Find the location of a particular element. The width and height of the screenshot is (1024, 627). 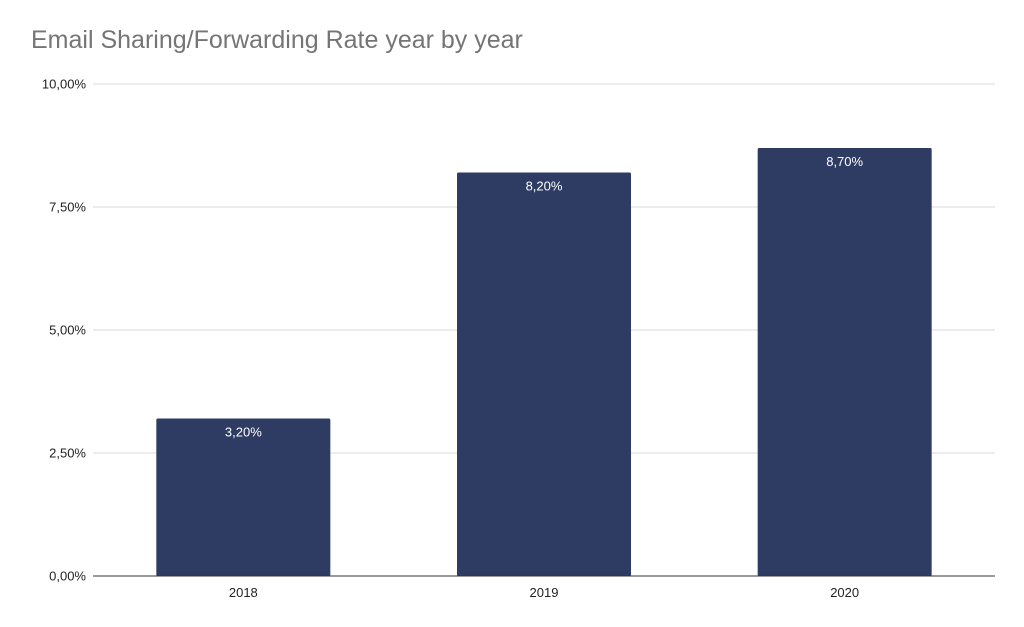

y-axis-tick-labels: 0,00% 2,50% 5,00% 7,50% 10,00% is located at coordinates (64, 330).